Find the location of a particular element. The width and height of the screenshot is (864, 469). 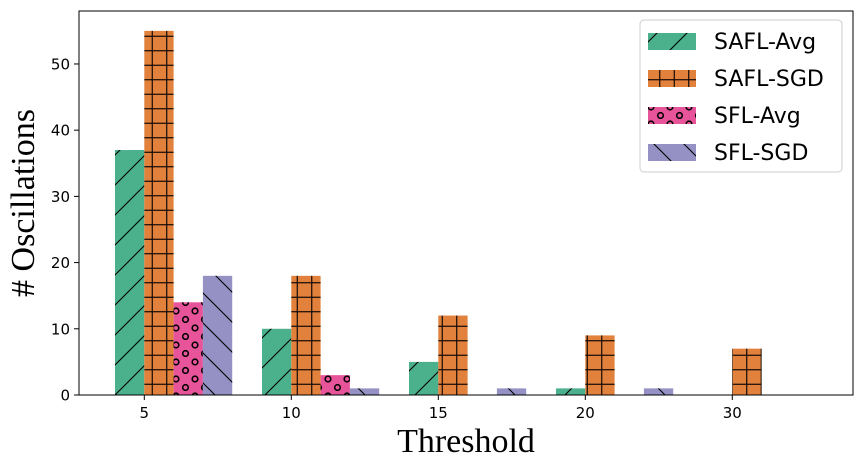

y-tick-label: 20 is located at coordinates (60, 263).